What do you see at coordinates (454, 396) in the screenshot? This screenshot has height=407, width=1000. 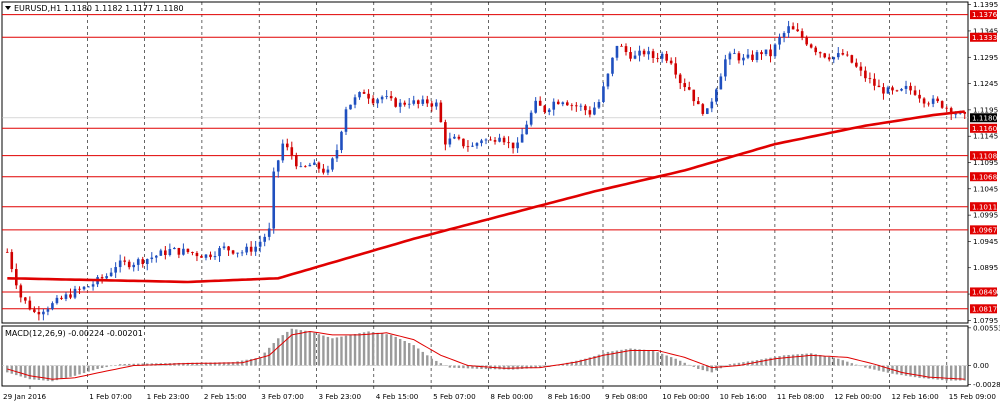 I see `time-tick-label: 5 Feb 07:00` at bounding box center [454, 396].